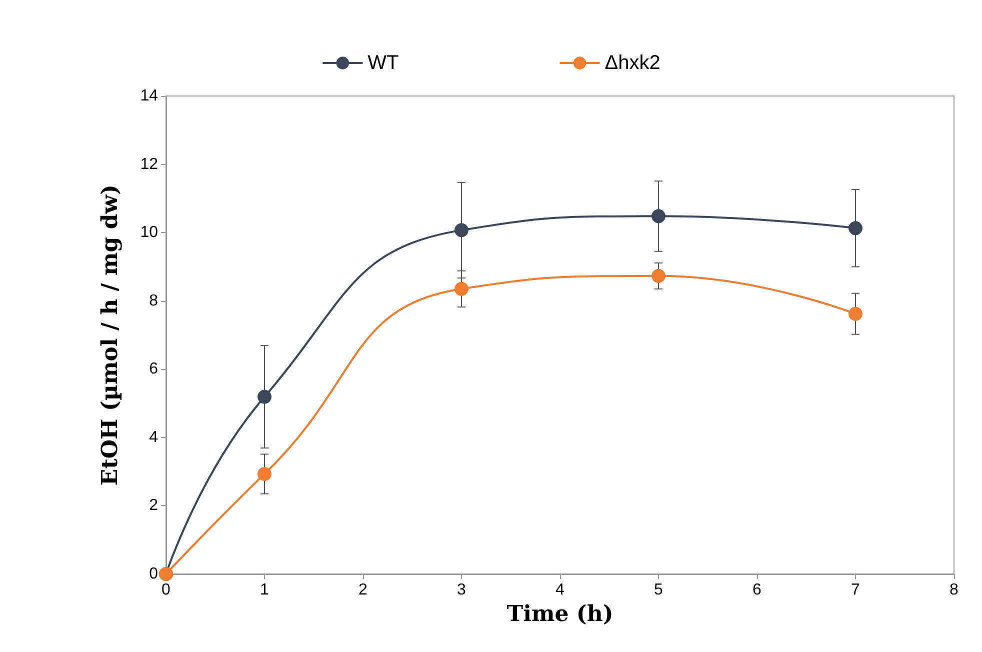 This screenshot has width=982, height=652. What do you see at coordinates (153, 369) in the screenshot?
I see `y-tick-label: 6` at bounding box center [153, 369].